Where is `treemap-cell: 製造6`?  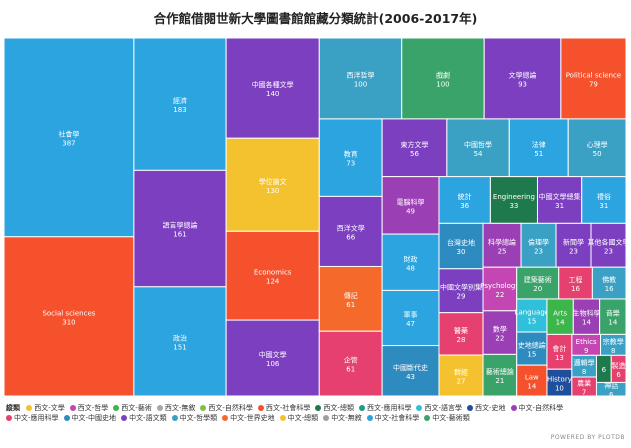
treemap-cell: 製造6 is located at coordinates (618, 368).